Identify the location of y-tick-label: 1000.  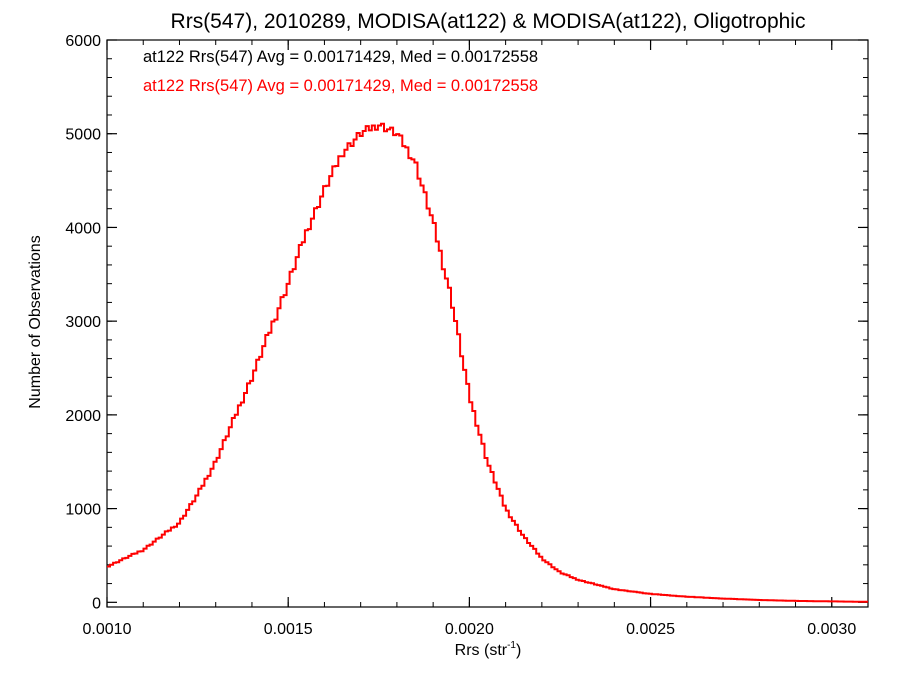
(83, 510).